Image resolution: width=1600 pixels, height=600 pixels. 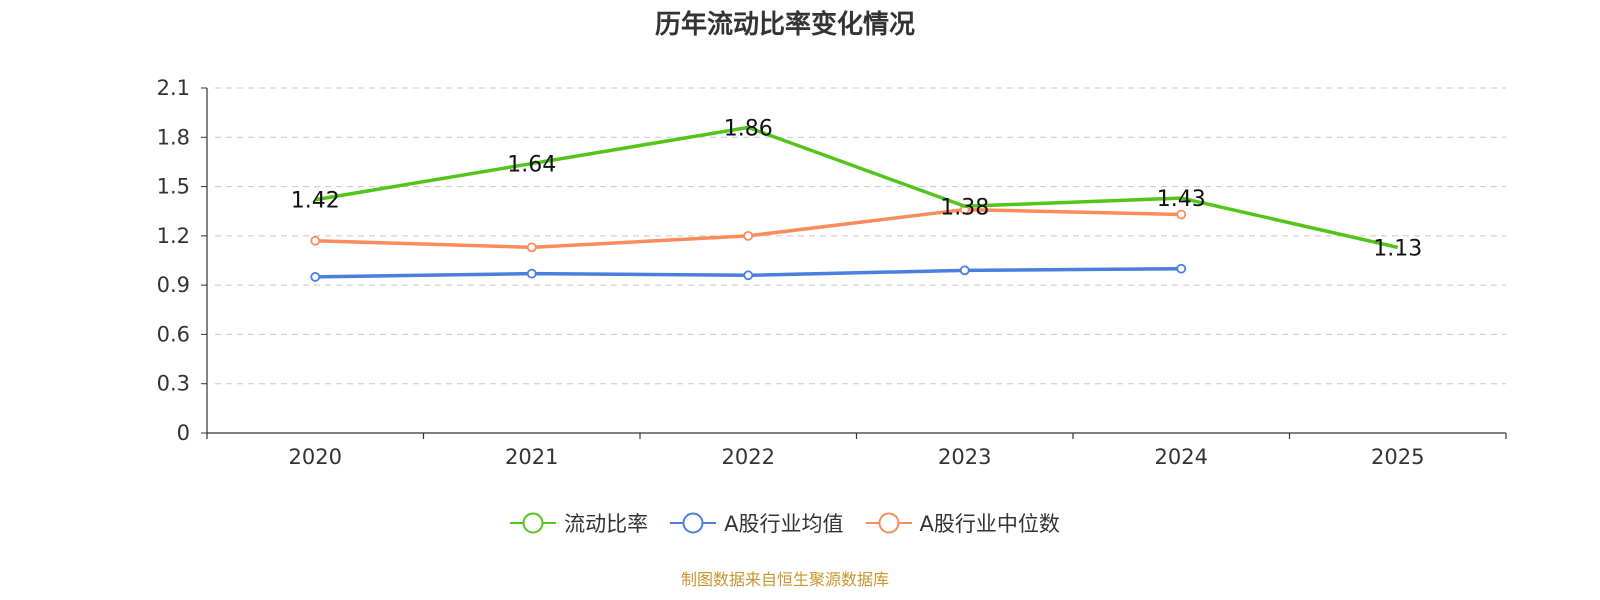 I want to click on legend: 流动比率 A股行业均值 A股行业中位数, so click(x=785, y=523).